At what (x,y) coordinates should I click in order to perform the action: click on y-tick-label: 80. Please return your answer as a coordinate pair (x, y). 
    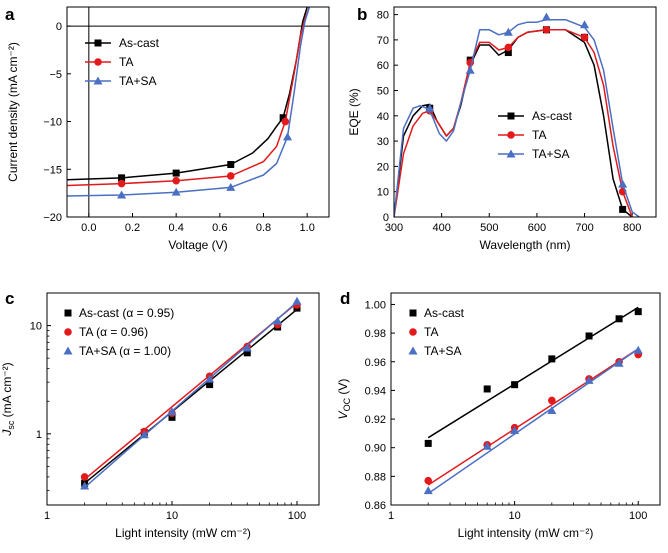
    Looking at the image, I should click on (383, 16).